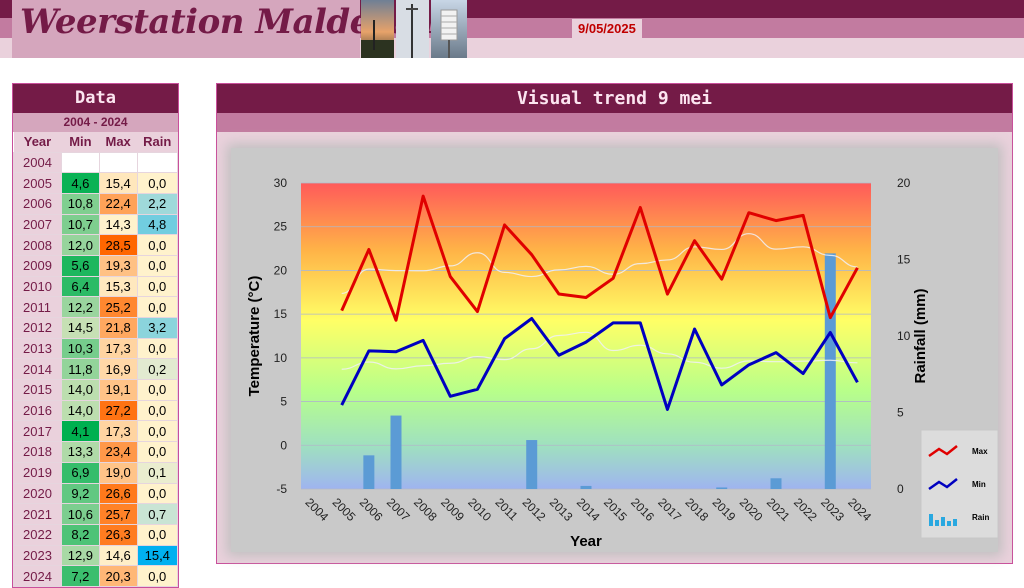 Image resolution: width=1024 pixels, height=588 pixels. What do you see at coordinates (80, 183) in the screenshot?
I see `min-cell: 4,6` at bounding box center [80, 183].